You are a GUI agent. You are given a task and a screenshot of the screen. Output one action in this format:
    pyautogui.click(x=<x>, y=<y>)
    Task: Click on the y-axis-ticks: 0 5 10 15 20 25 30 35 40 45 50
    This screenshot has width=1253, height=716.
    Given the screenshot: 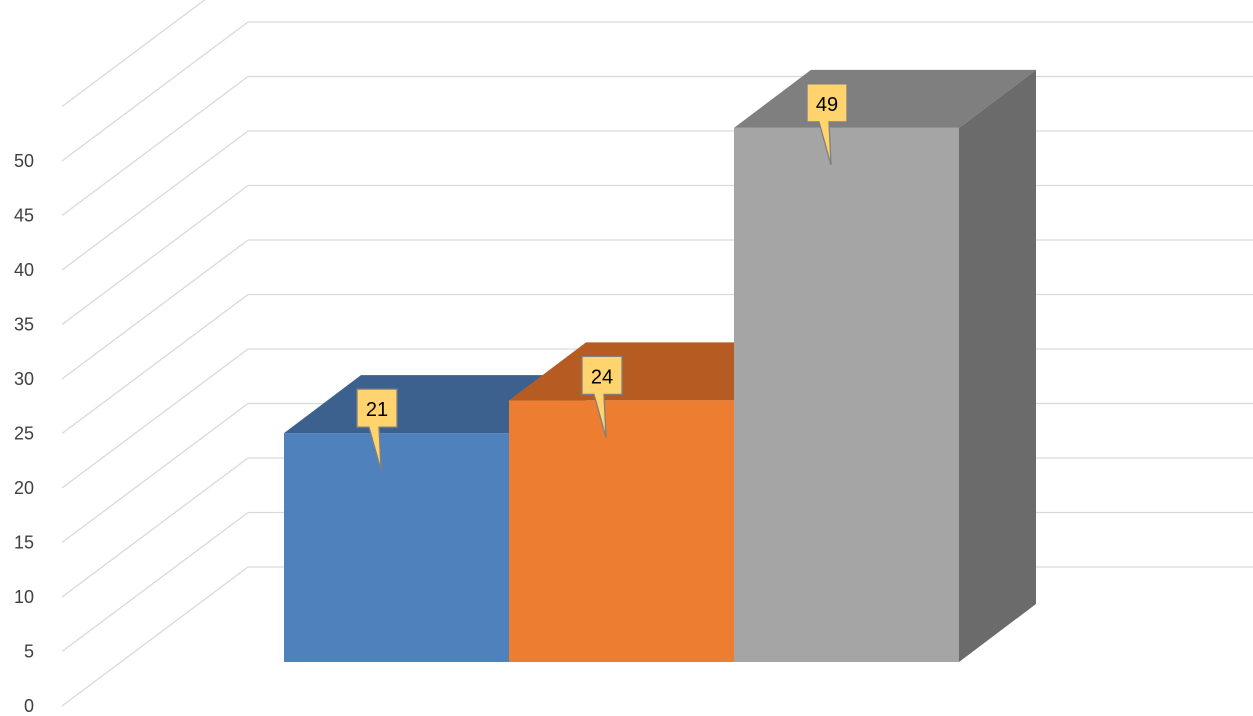 What is the action you would take?
    pyautogui.click(x=24, y=433)
    